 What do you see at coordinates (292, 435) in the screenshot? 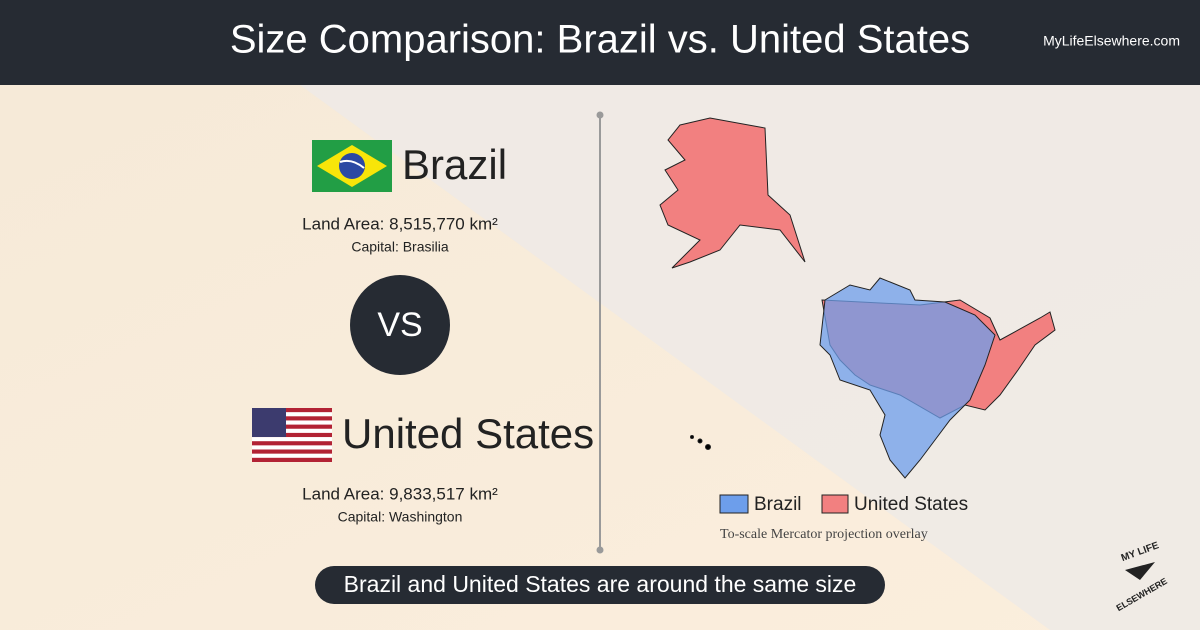
I see `us-flag` at bounding box center [292, 435].